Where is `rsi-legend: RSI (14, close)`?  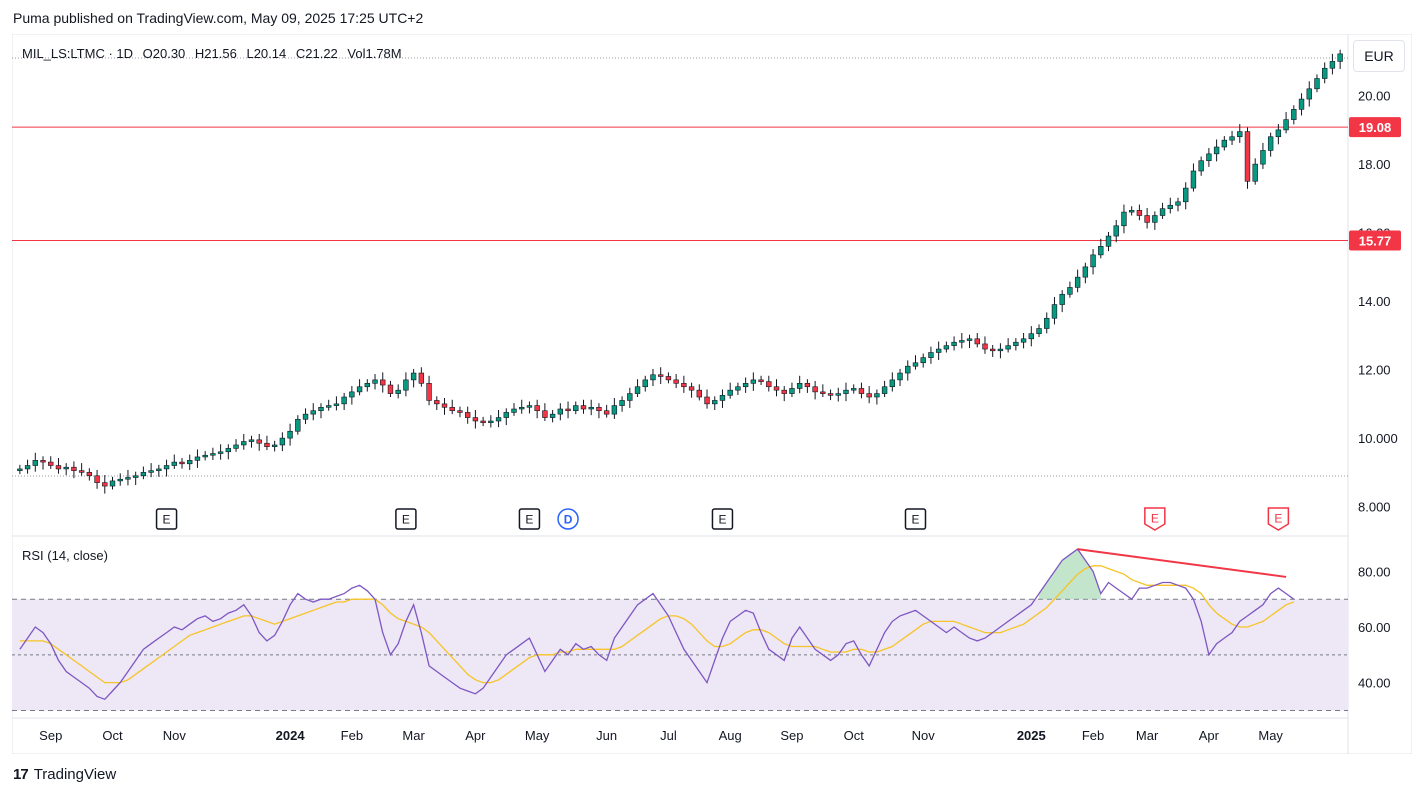 rsi-legend: RSI (14, close) is located at coordinates (65, 555).